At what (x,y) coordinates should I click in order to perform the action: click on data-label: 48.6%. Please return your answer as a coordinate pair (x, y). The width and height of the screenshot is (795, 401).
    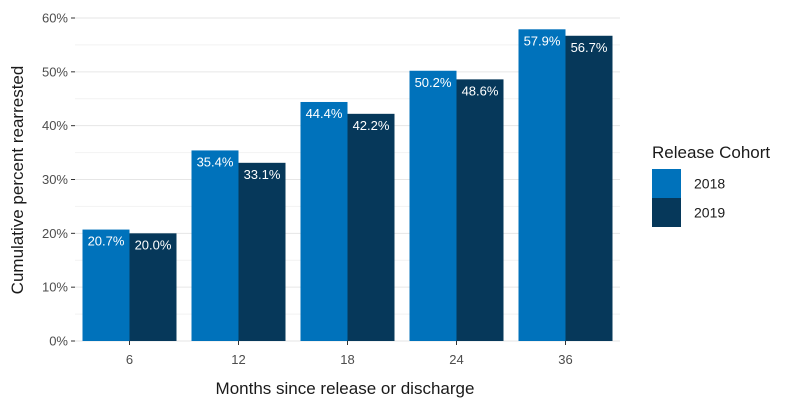
    Looking at the image, I should click on (480, 90).